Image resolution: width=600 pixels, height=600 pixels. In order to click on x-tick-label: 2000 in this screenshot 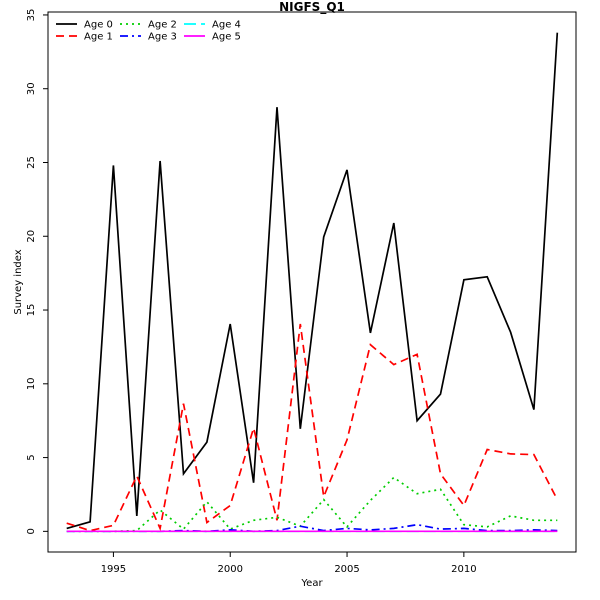, I will do `click(230, 569)`.